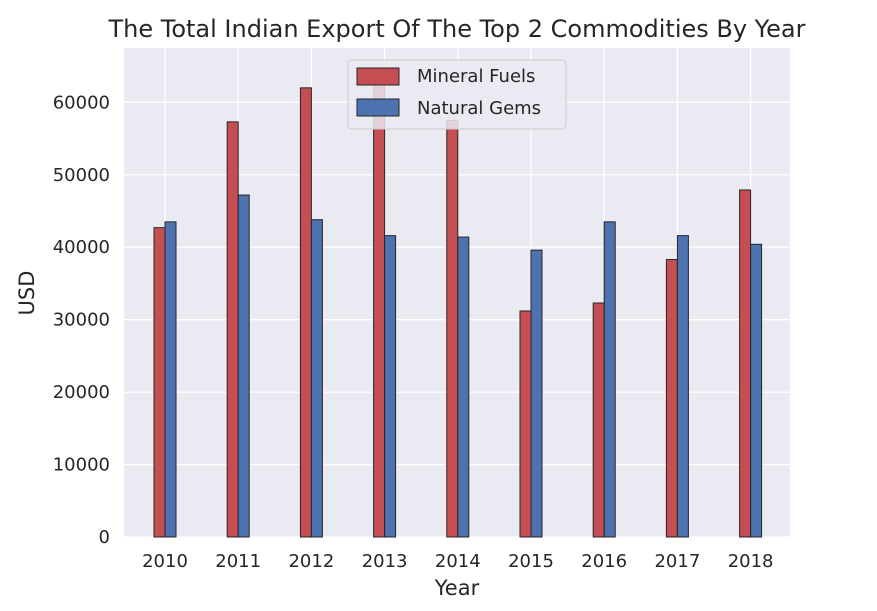 The width and height of the screenshot is (877, 611). Describe the element at coordinates (243, 366) in the screenshot. I see `bar-natural-gems-2011` at that location.